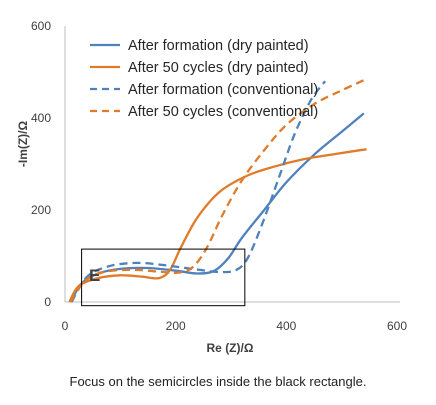 The image size is (436, 405). Describe the element at coordinates (230, 348) in the screenshot. I see `x-axis-title: Re (Z)/Ω` at that location.